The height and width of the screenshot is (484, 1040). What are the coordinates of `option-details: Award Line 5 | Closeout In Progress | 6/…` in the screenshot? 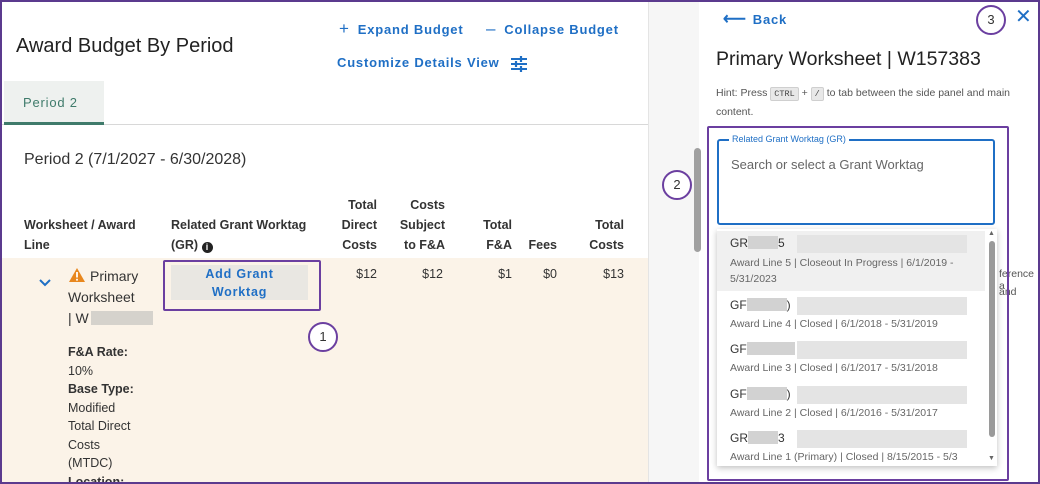 It's located at (855, 271).